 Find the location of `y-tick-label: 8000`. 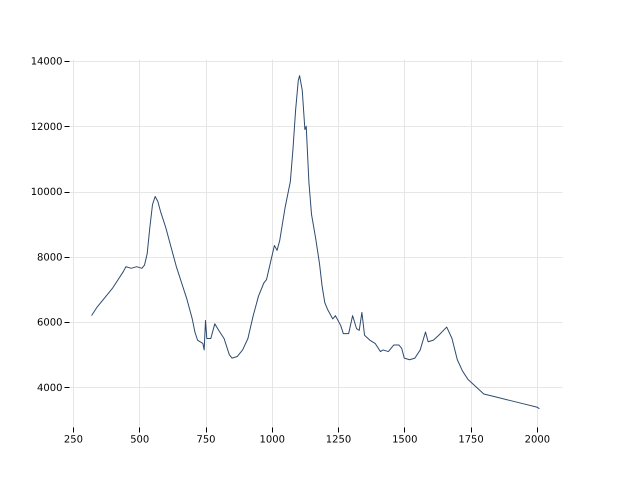

y-tick-label: 8000 is located at coordinates (49, 258).